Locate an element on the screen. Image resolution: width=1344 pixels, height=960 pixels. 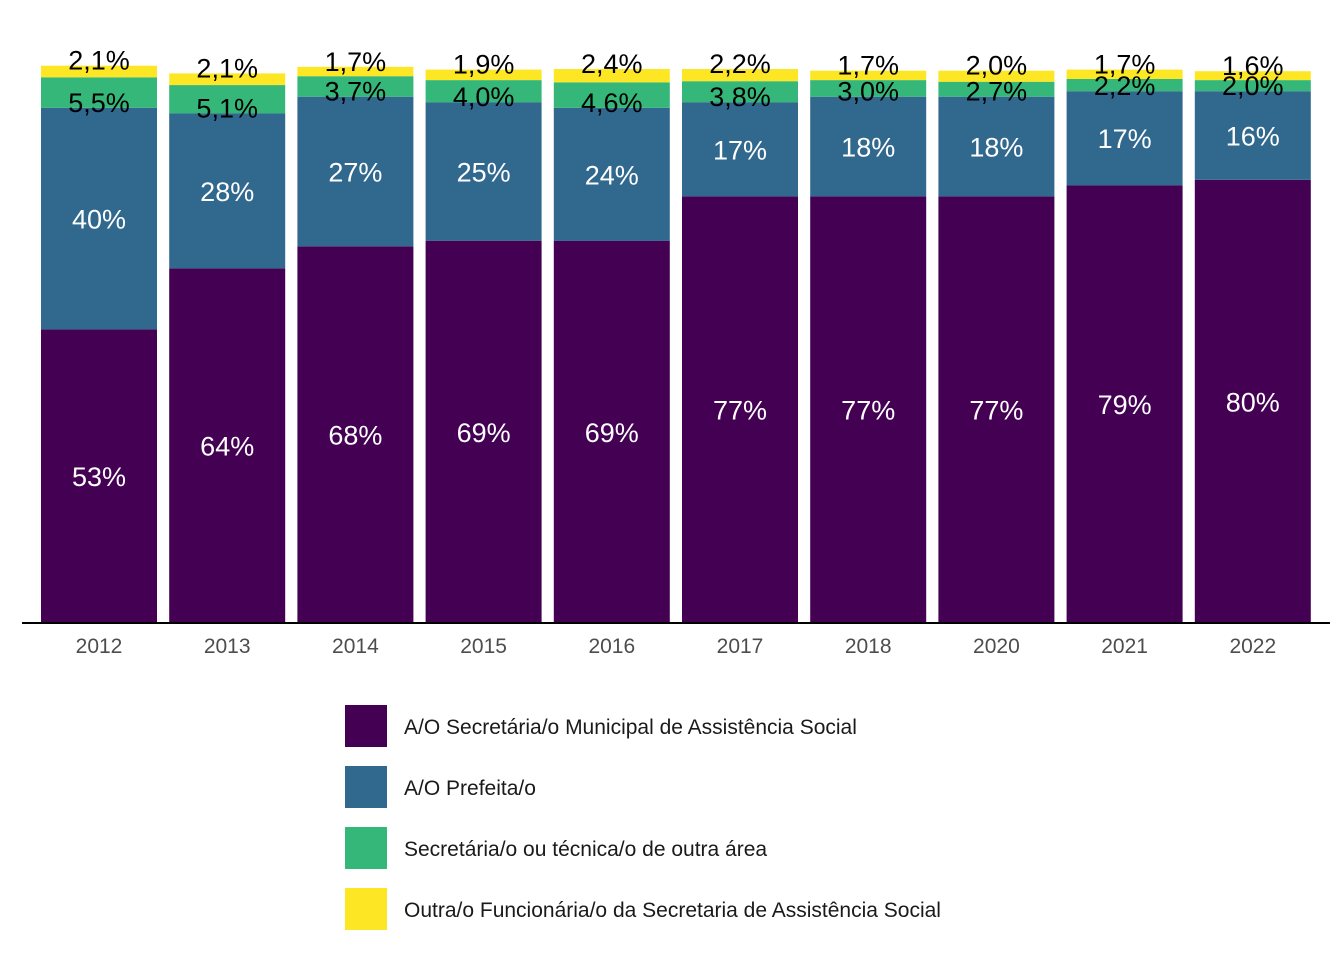
data-label-2022-series-2: 16% is located at coordinates (1253, 137).